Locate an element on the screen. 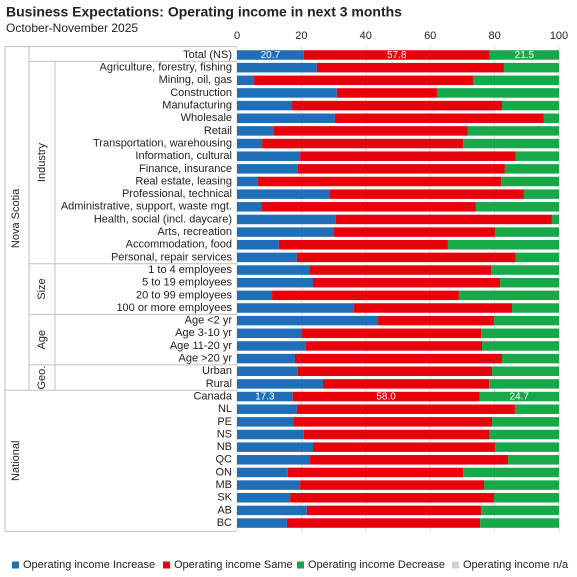 This screenshot has width=577, height=577. legend-label: Operating income Decrease is located at coordinates (376, 565).